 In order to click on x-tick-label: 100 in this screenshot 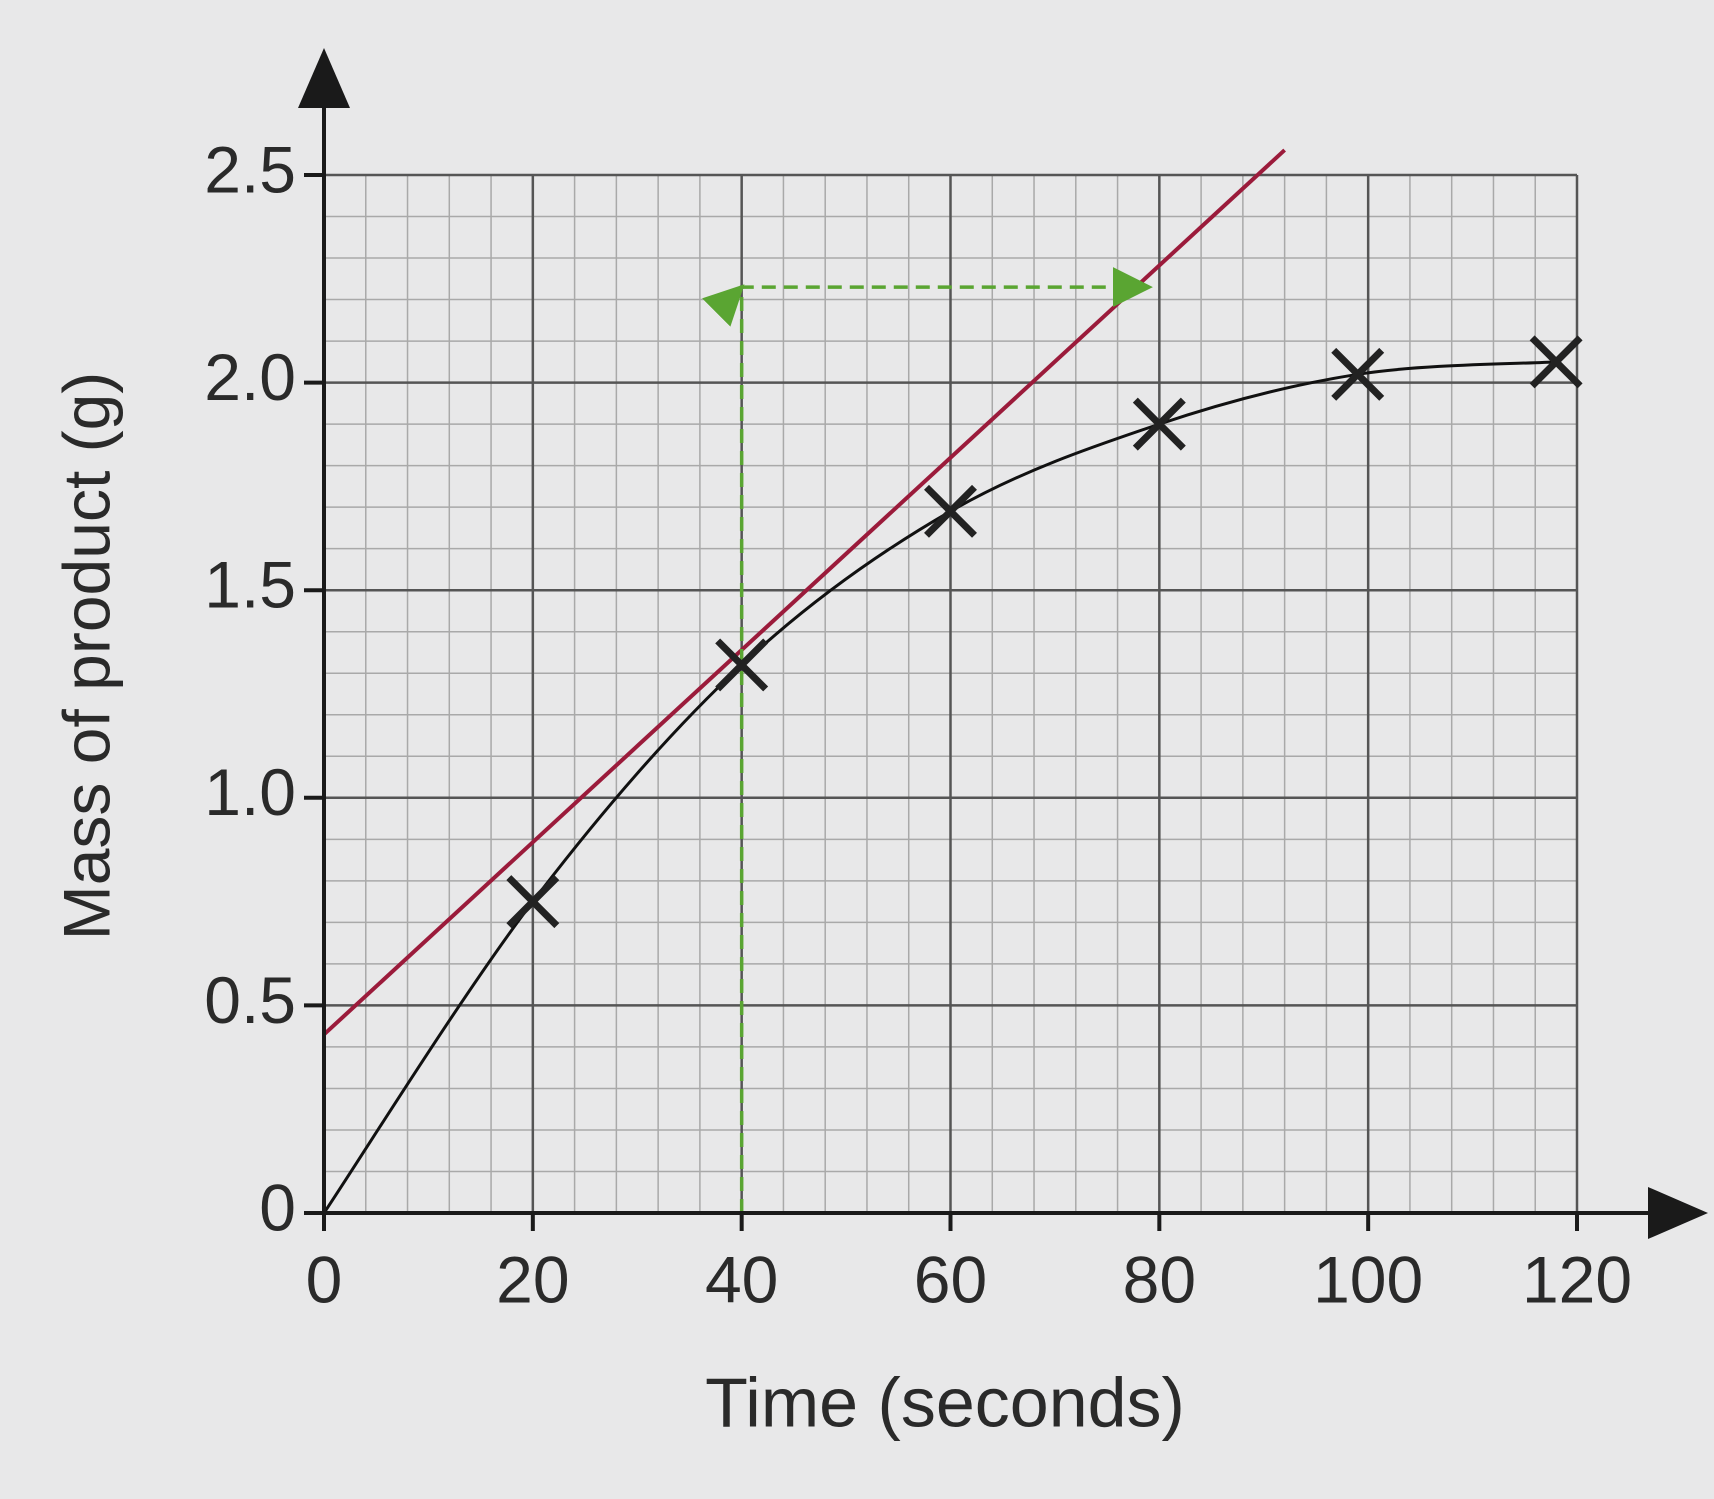, I will do `click(1368, 1279)`.